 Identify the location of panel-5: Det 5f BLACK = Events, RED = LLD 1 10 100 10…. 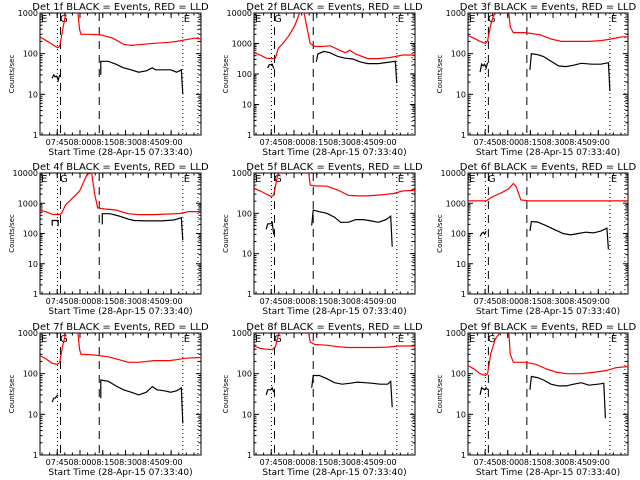
(322, 239).